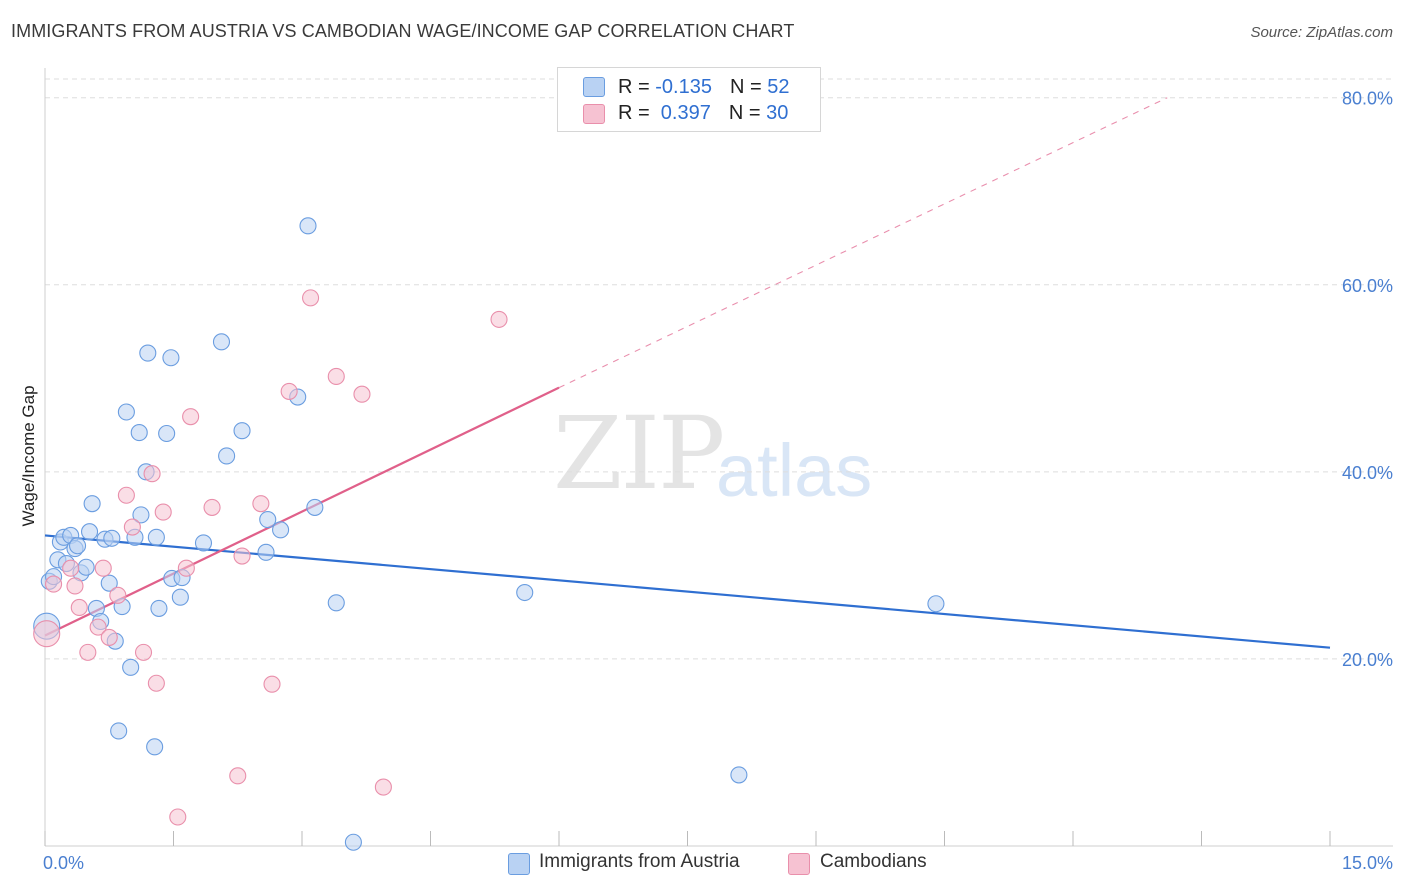 The width and height of the screenshot is (1406, 892). I want to click on watermark-atlas: atlas, so click(794, 470).